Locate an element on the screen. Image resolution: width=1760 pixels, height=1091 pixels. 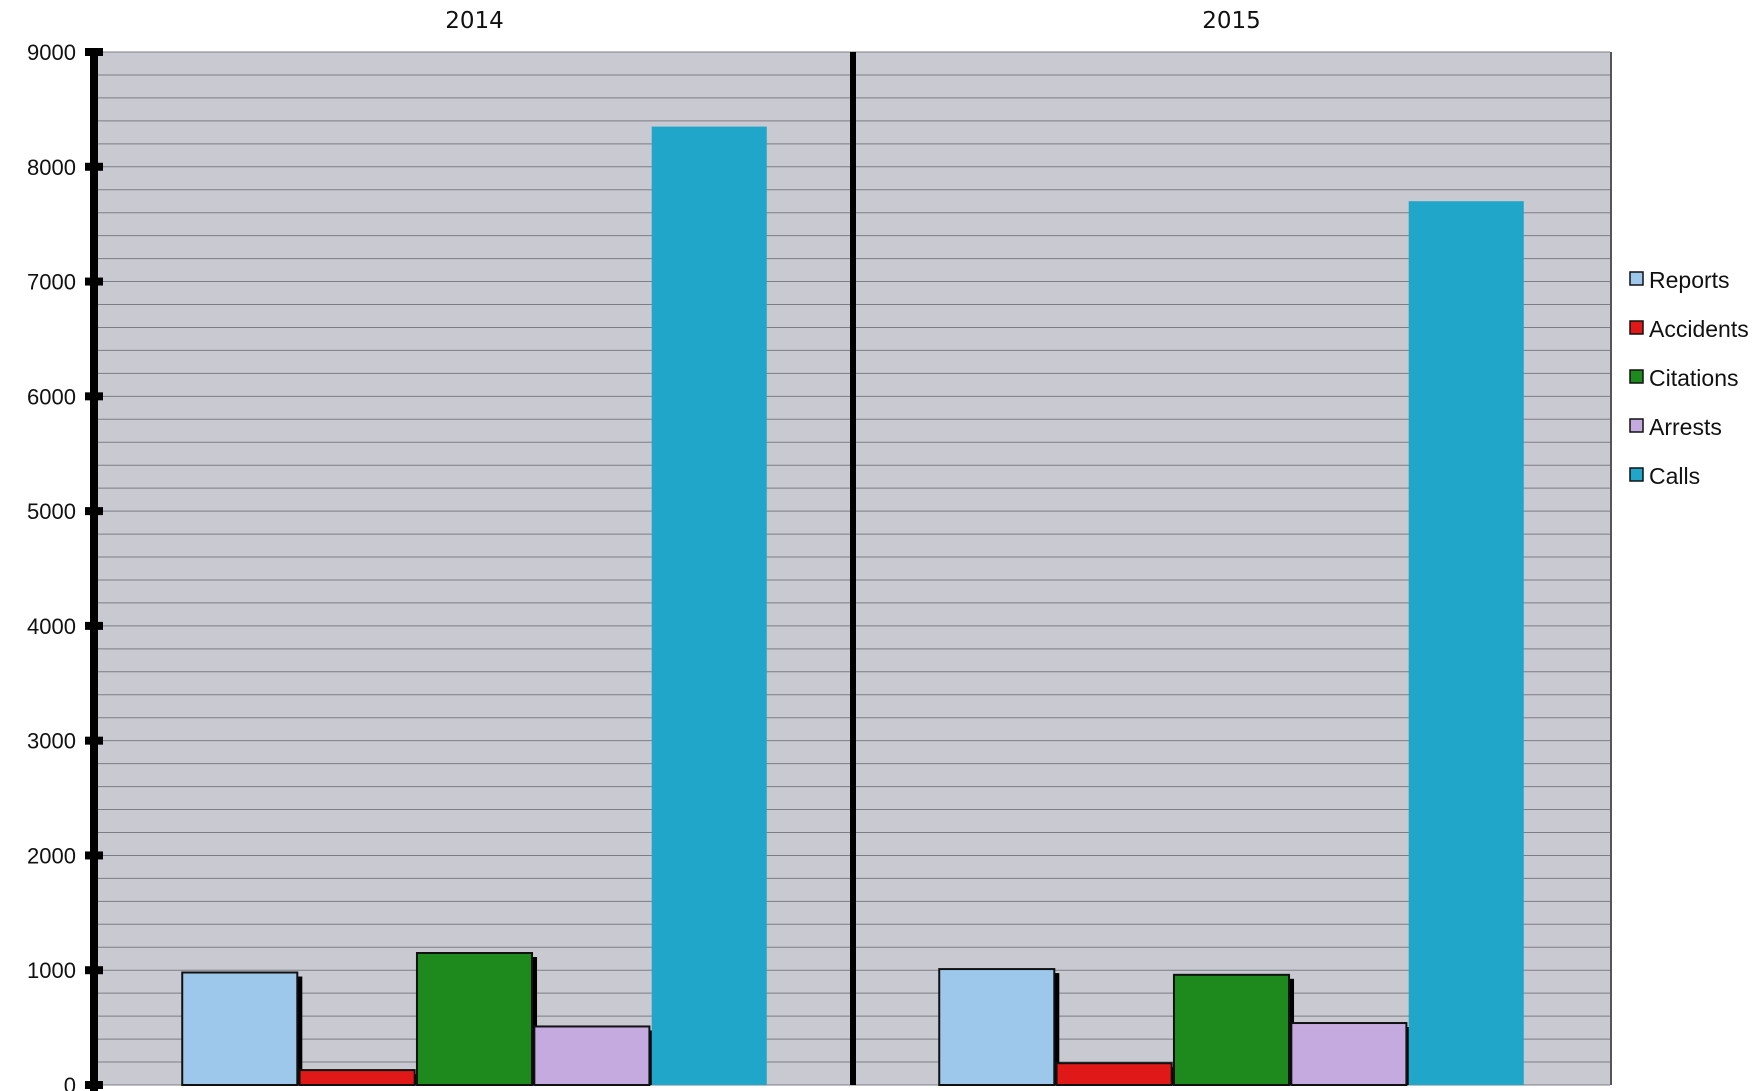
plot-right-edge is located at coordinates (1611, 568).